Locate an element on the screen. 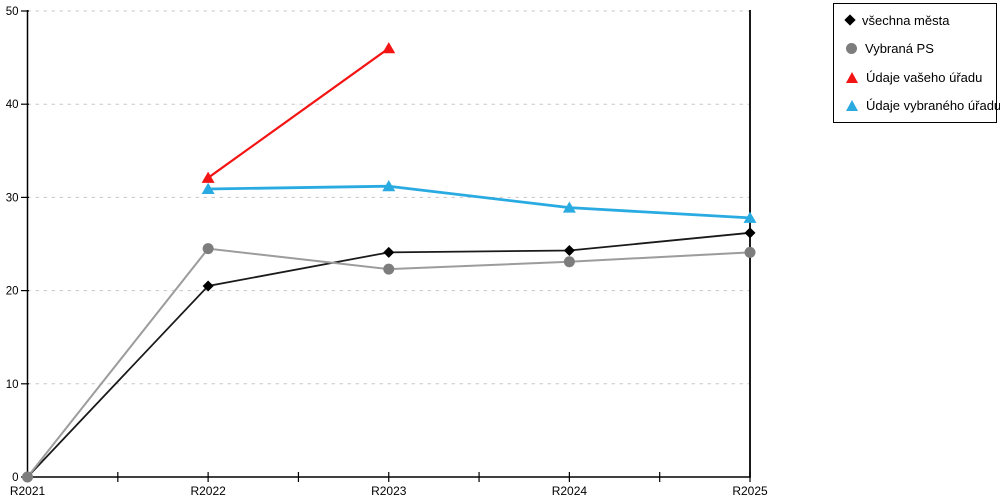 The width and height of the screenshot is (1000, 500). circle-marker-icon is located at coordinates (851, 49).